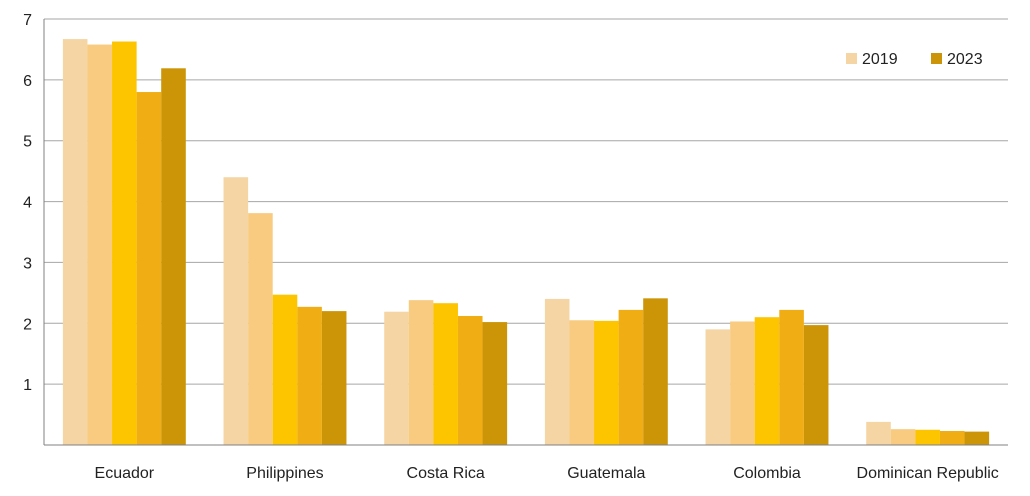  I want to click on bar-costa-rica-s3, so click(445, 374).